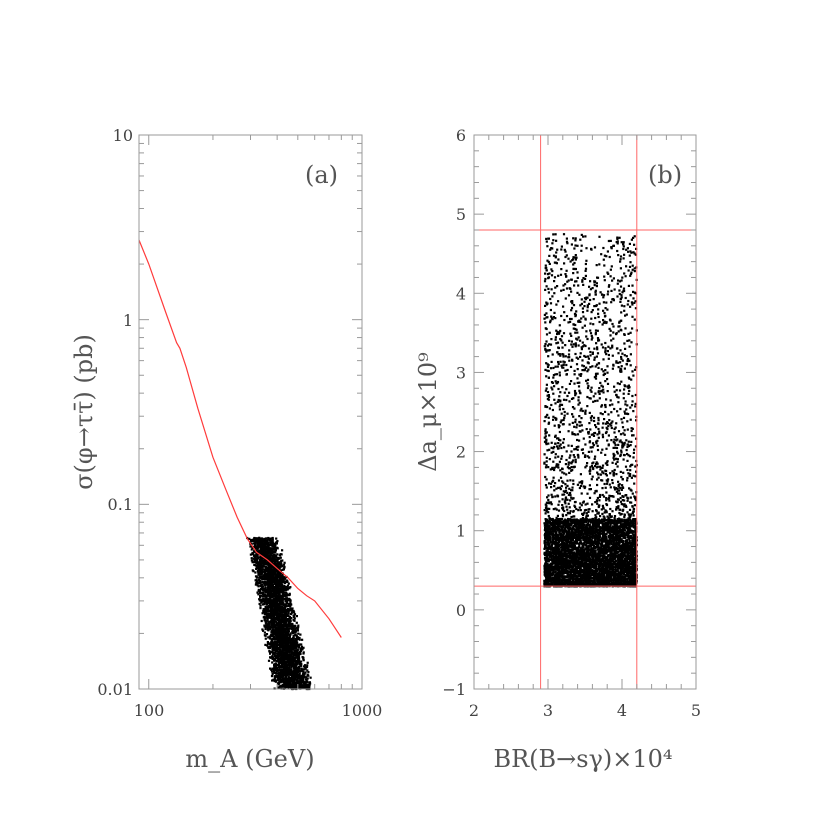 This screenshot has height=830, width=830. What do you see at coordinates (362, 710) in the screenshot?
I see `panel-a-x-tick-label: 1000` at bounding box center [362, 710].